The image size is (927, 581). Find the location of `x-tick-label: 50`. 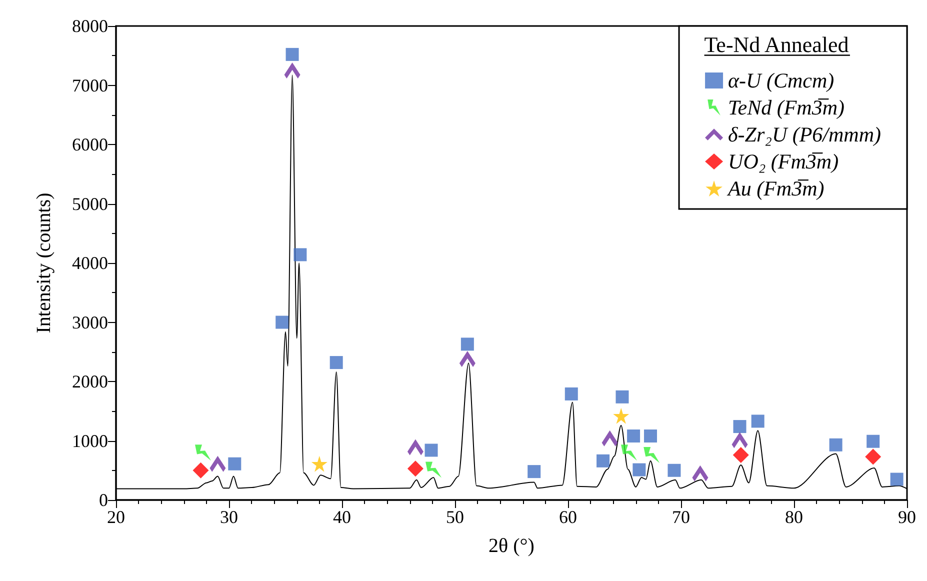

x-tick-label: 50 is located at coordinates (455, 517).